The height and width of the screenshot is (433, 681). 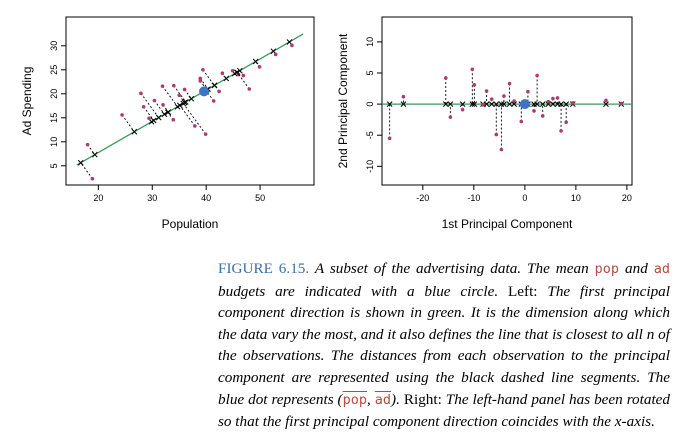 I want to click on caption-ad-bar: ad, so click(x=383, y=399).